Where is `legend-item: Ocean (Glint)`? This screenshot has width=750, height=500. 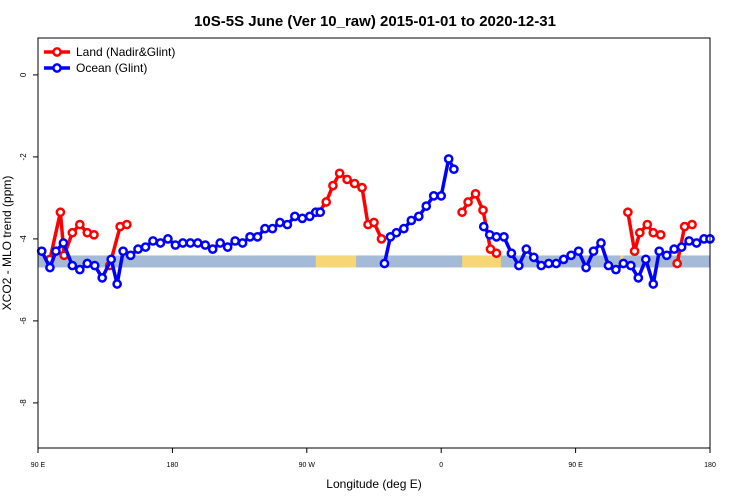
legend-item: Ocean (Glint) is located at coordinates (95, 68).